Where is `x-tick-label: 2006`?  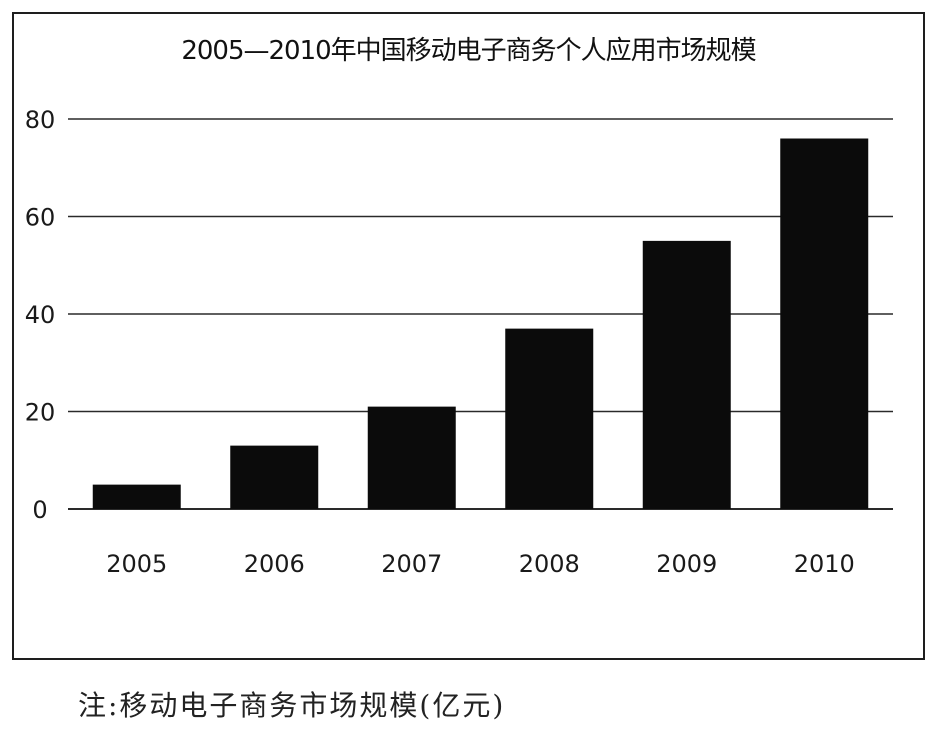 x-tick-label: 2006 is located at coordinates (274, 564).